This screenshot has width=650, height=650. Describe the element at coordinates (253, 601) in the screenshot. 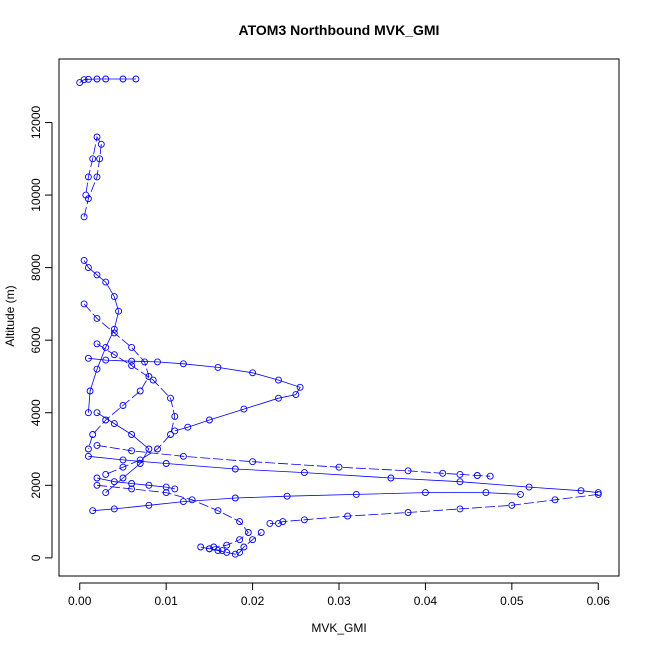

I see `x-tick-label: 0.02` at that location.